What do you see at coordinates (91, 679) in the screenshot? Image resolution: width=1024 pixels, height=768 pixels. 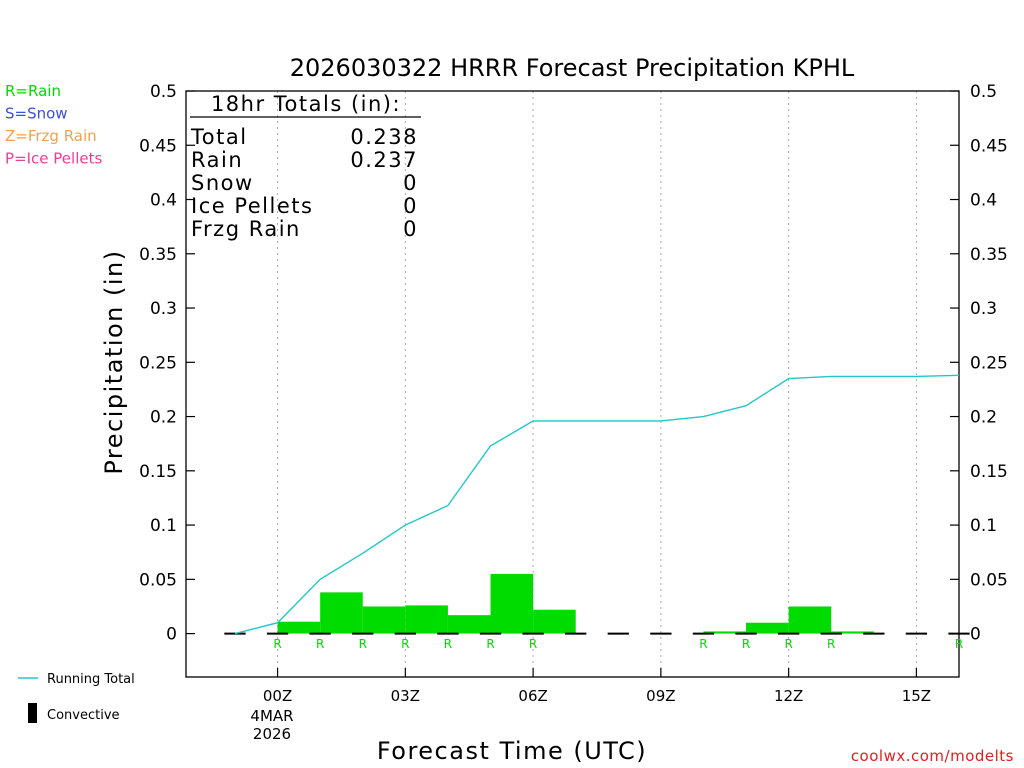 I see `running-total-legend-label: Running Total` at bounding box center [91, 679].